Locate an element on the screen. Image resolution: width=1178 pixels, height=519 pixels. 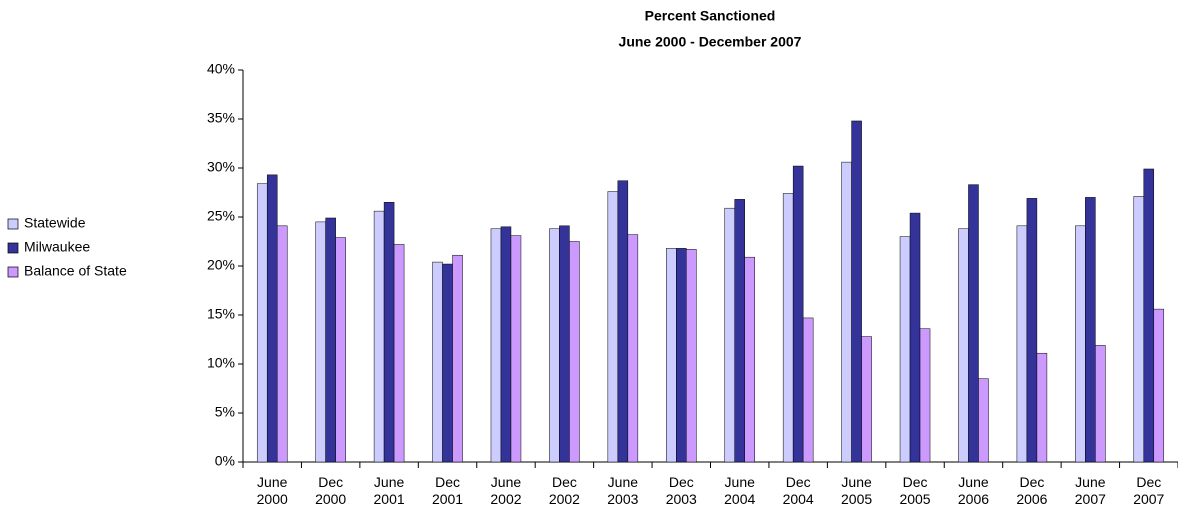
legend-label: Balance of State is located at coordinates (75, 271).